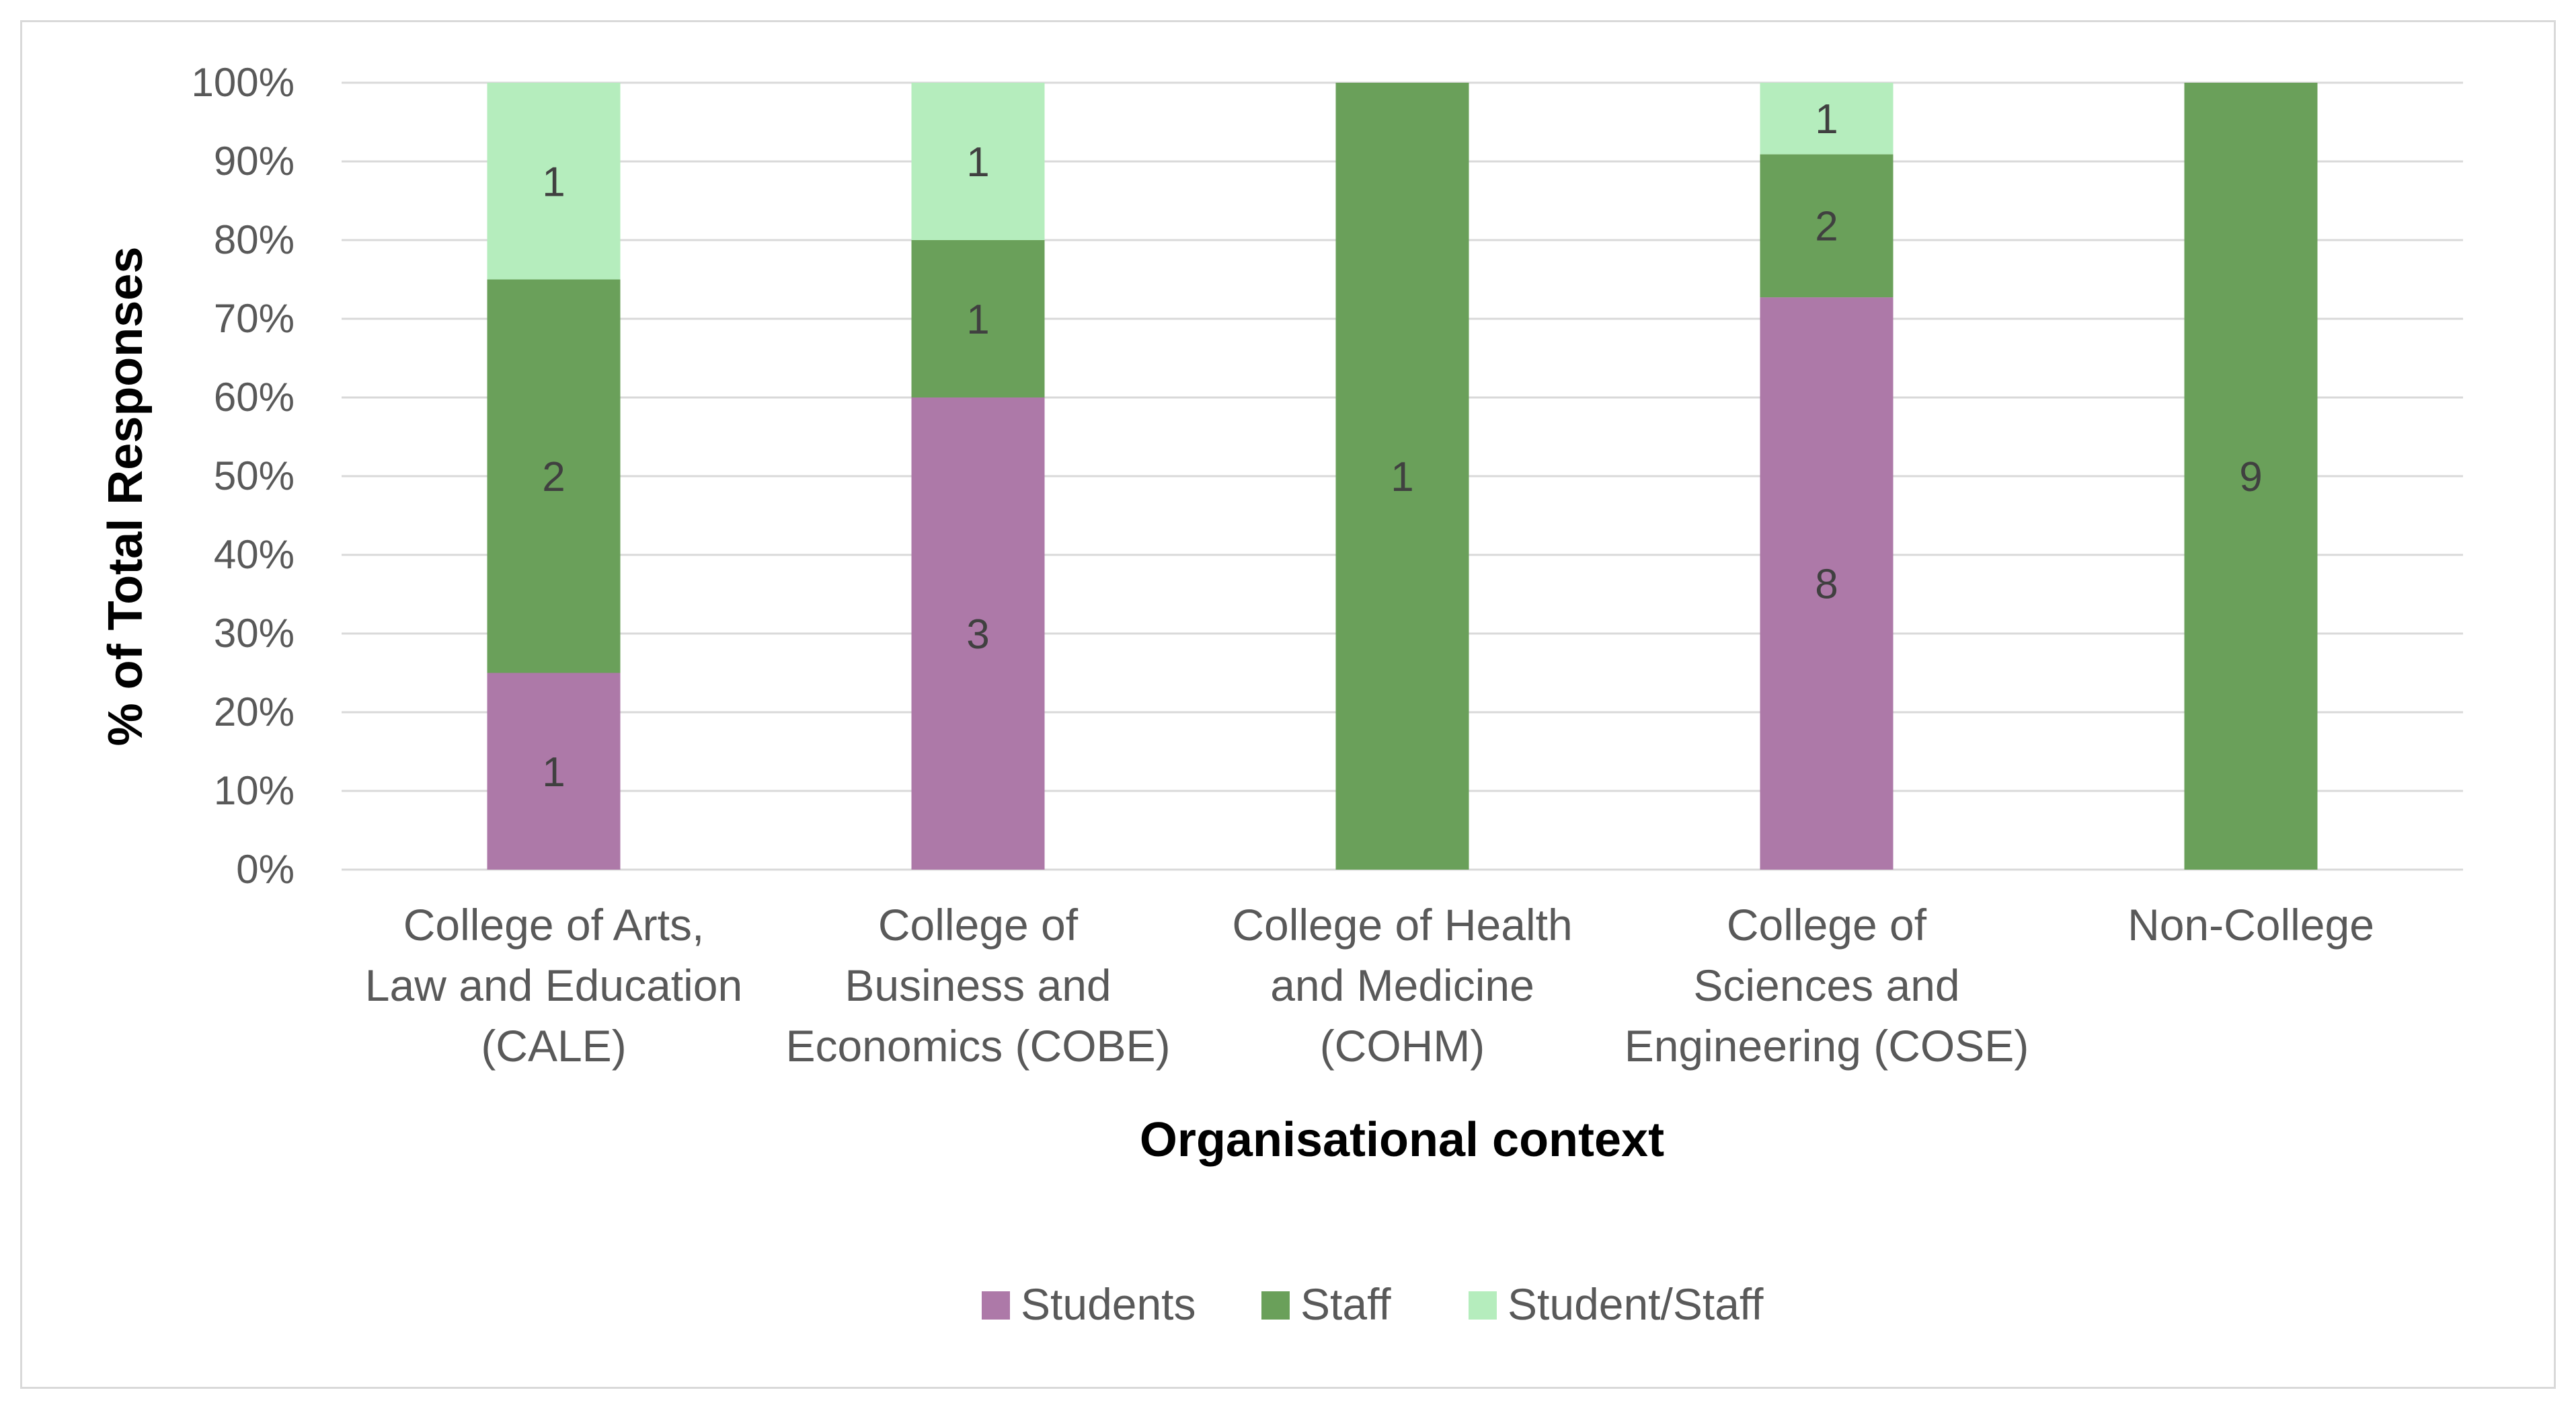 This screenshot has height=1409, width=2576. I want to click on x-category-label: College of Business and Economics (COBE), so click(978, 985).